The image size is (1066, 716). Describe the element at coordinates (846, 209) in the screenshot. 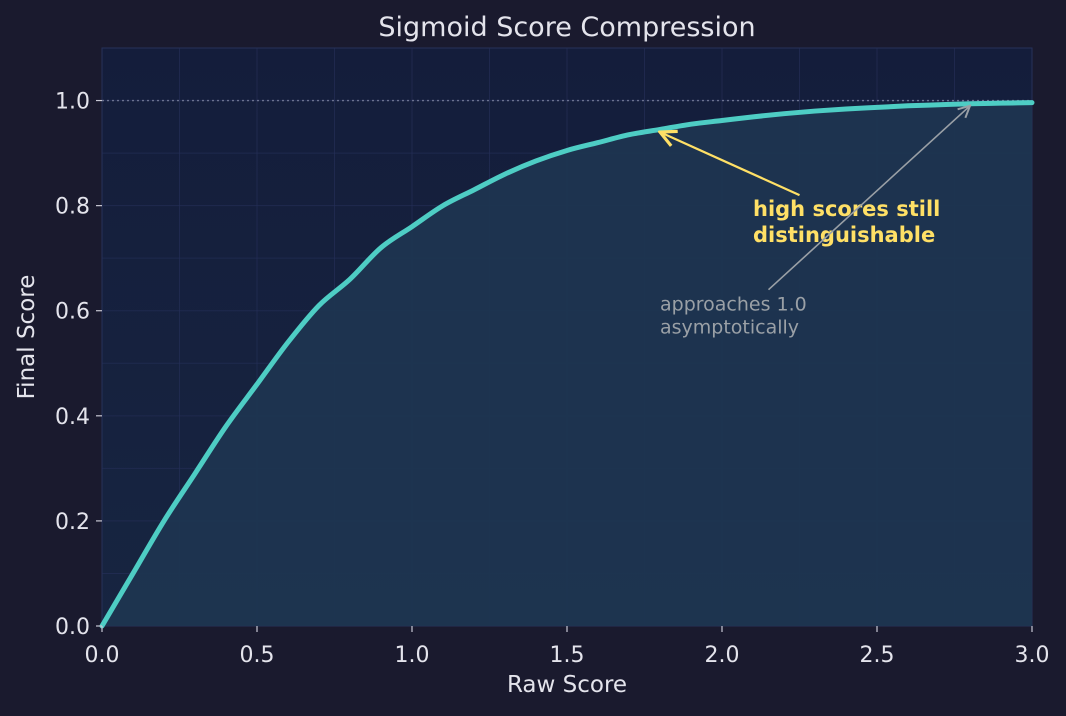

I see `annotation-text-0-line-0: high scores still` at that location.